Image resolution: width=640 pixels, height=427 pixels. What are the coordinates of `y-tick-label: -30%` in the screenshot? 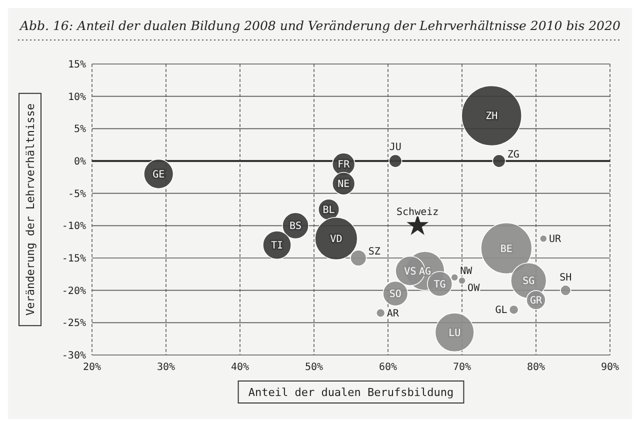 It's located at (74, 356).